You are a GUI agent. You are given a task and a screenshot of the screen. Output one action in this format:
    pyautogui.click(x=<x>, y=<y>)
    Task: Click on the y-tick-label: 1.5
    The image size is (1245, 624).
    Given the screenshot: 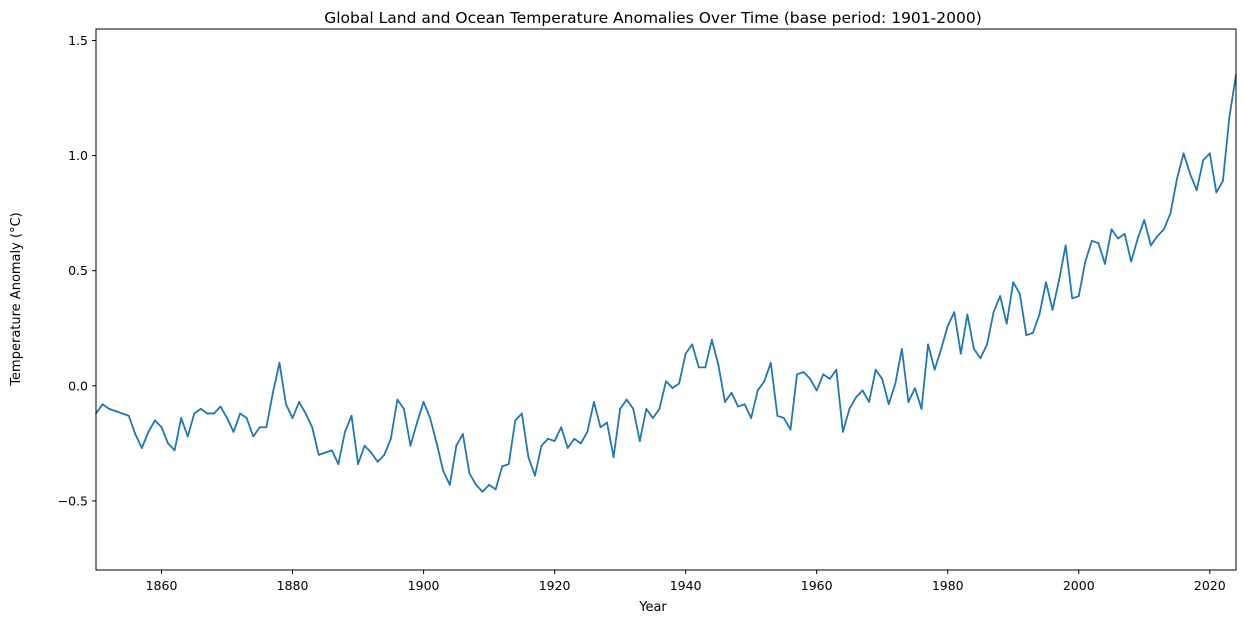 What is the action you would take?
    pyautogui.click(x=78, y=40)
    